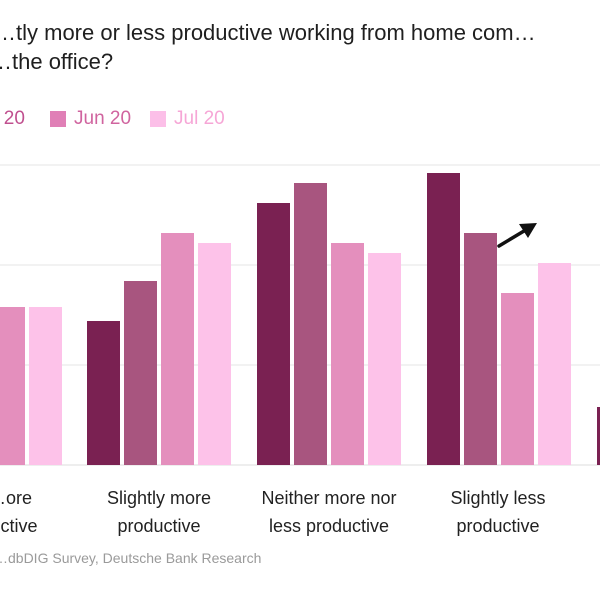 This screenshot has width=600, height=600. Describe the element at coordinates (528, 230) in the screenshot. I see `arrow-head` at that location.